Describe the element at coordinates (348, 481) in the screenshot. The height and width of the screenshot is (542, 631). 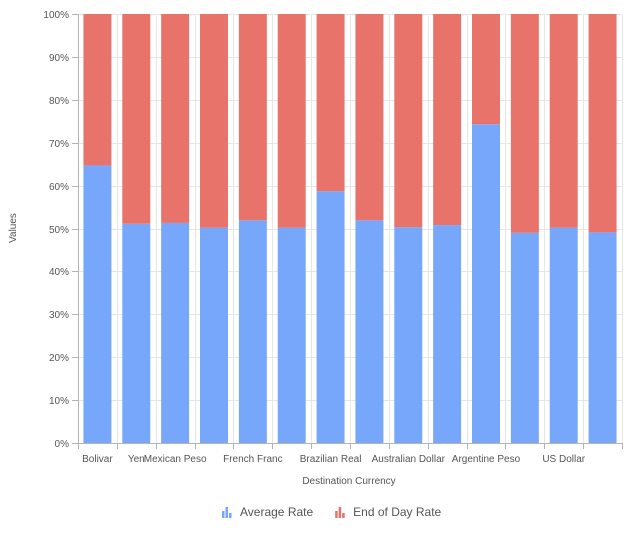
I see `x-axis-title: Destination Currency` at that location.